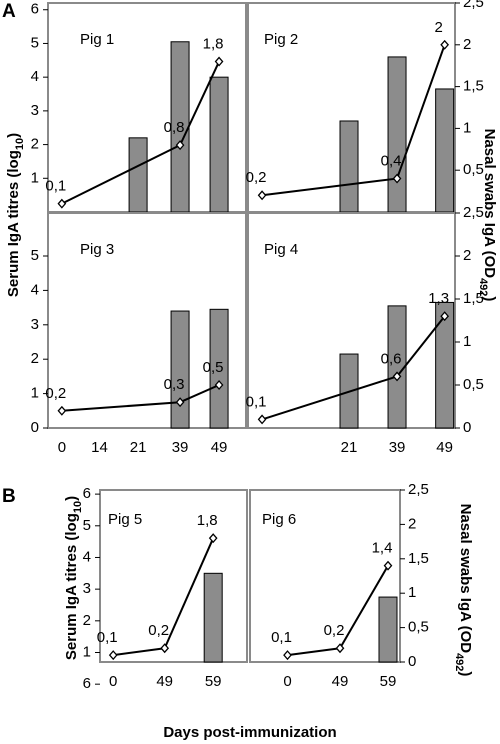 This screenshot has width=500, height=744. I want to click on value-label: 0,8, so click(174, 127).